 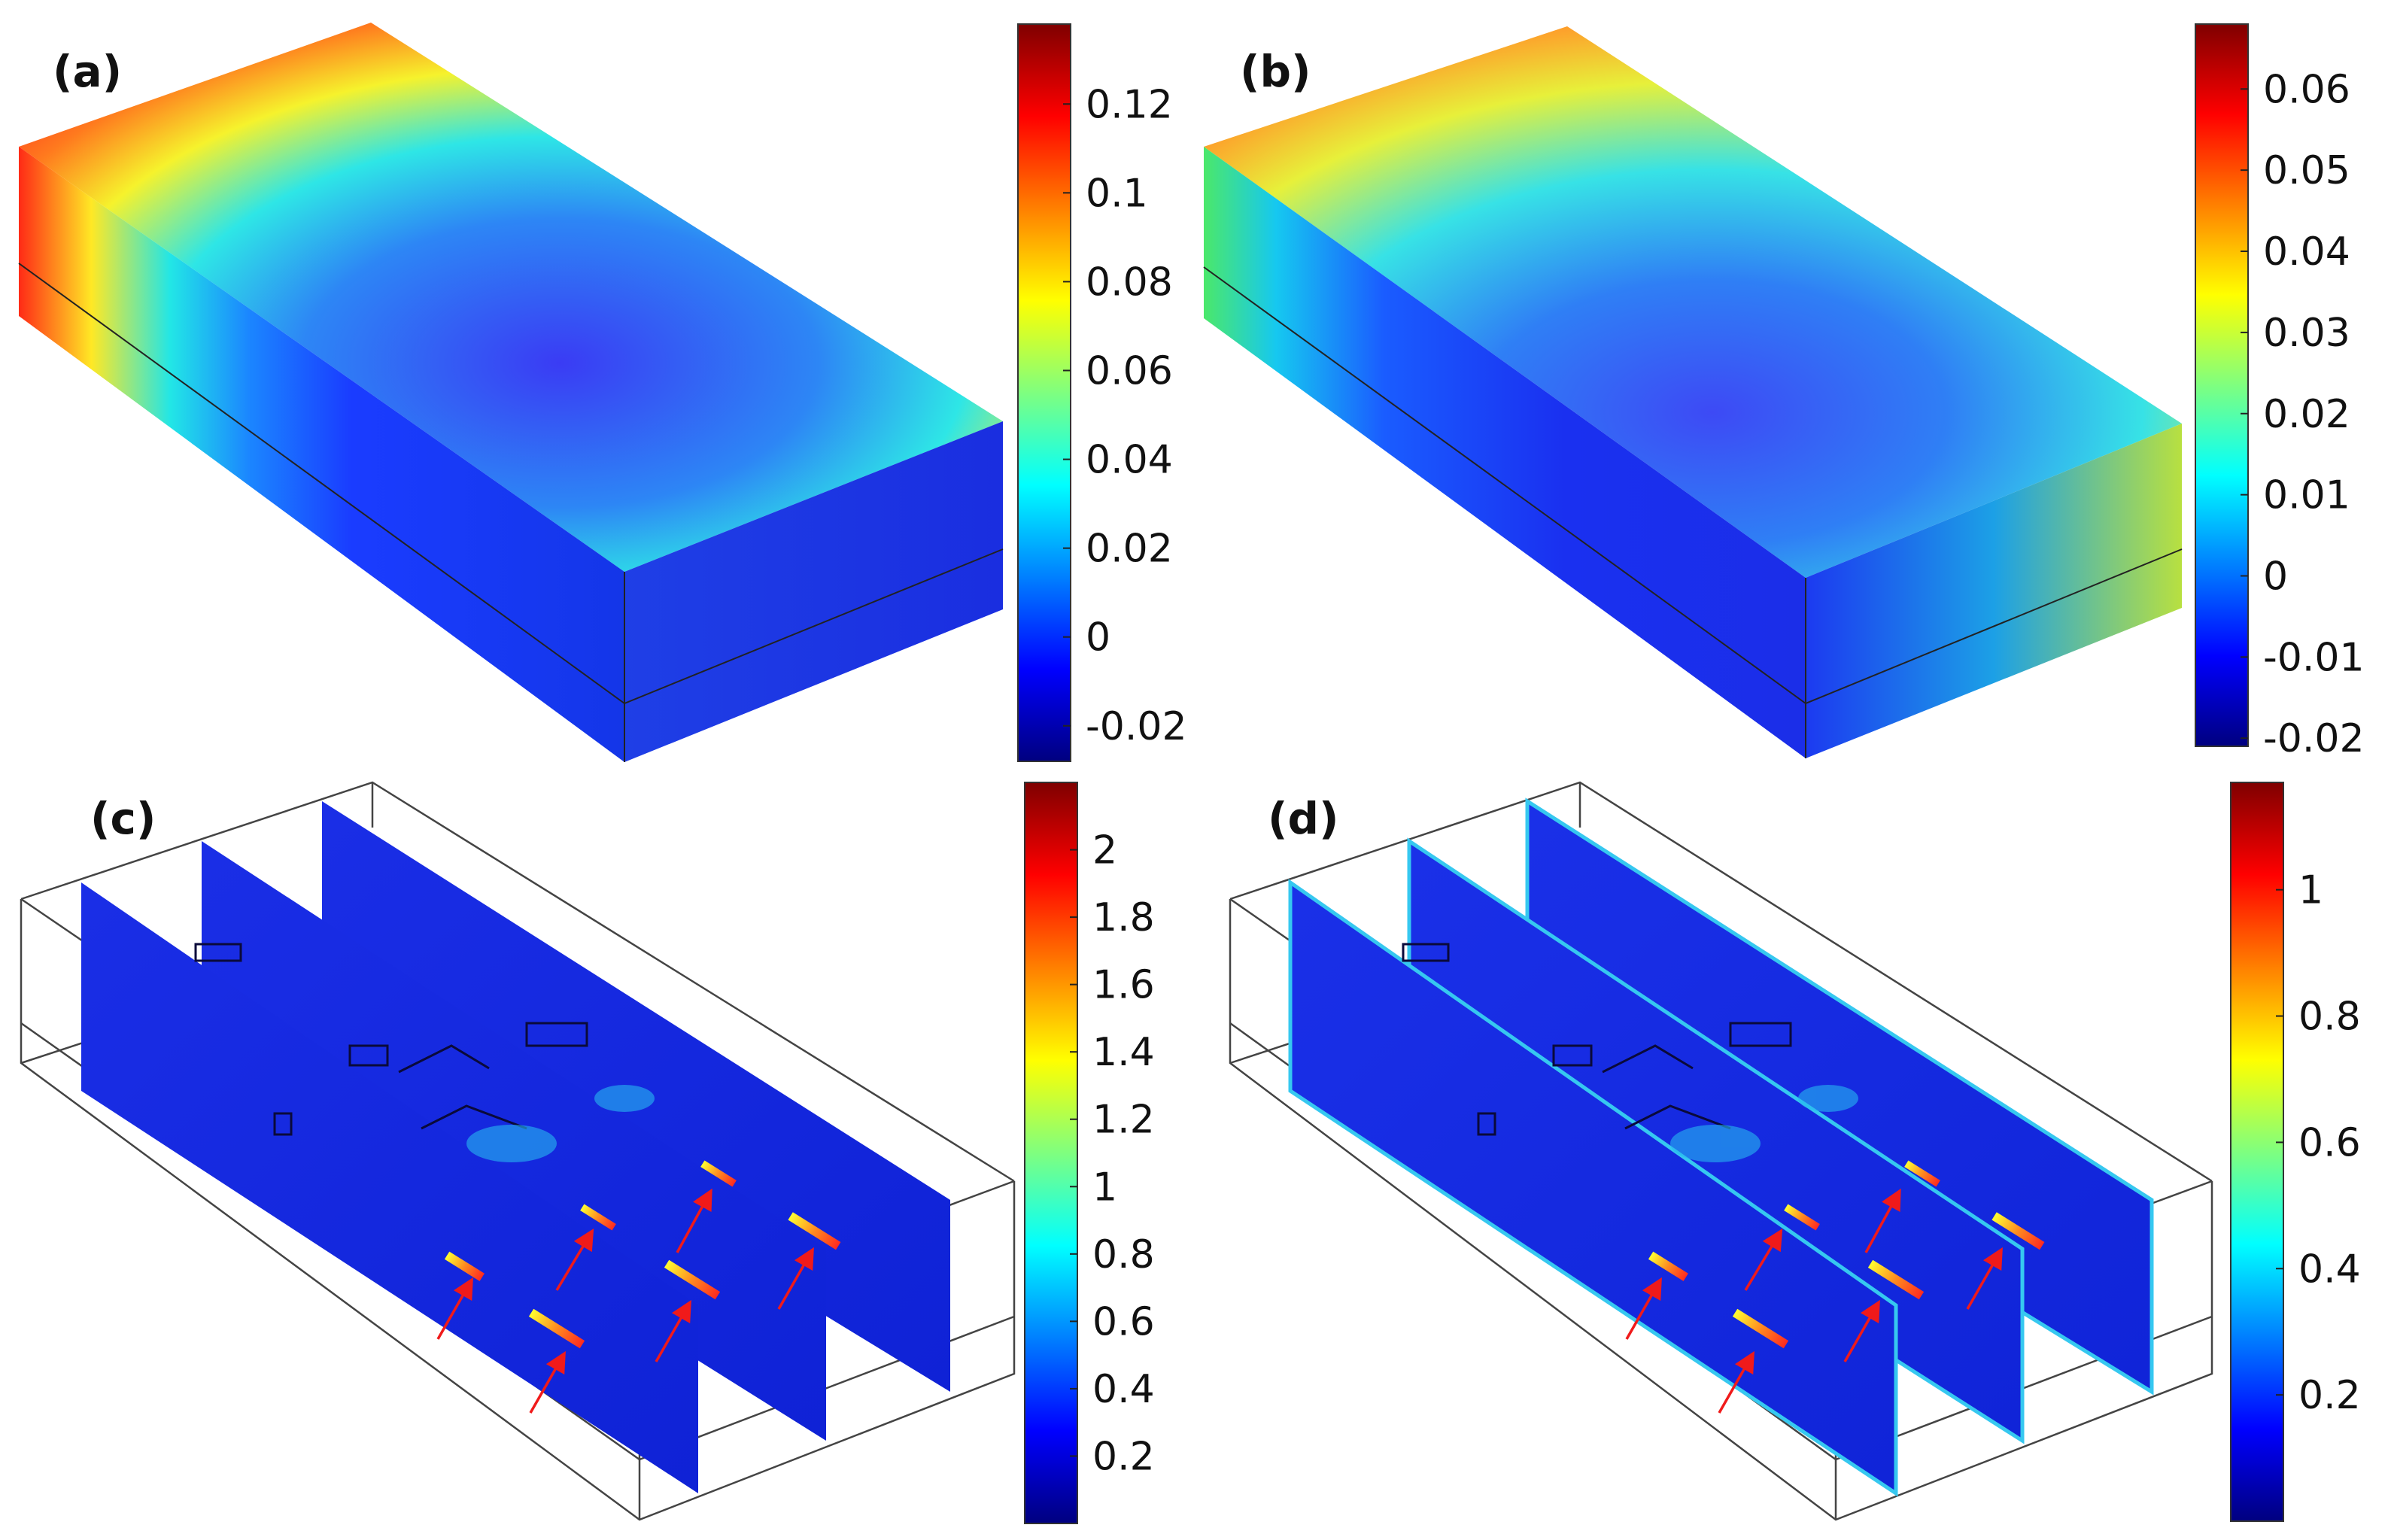 What do you see at coordinates (2330, 1269) in the screenshot?
I see `colorbar-d-tick-label: 0.4` at bounding box center [2330, 1269].